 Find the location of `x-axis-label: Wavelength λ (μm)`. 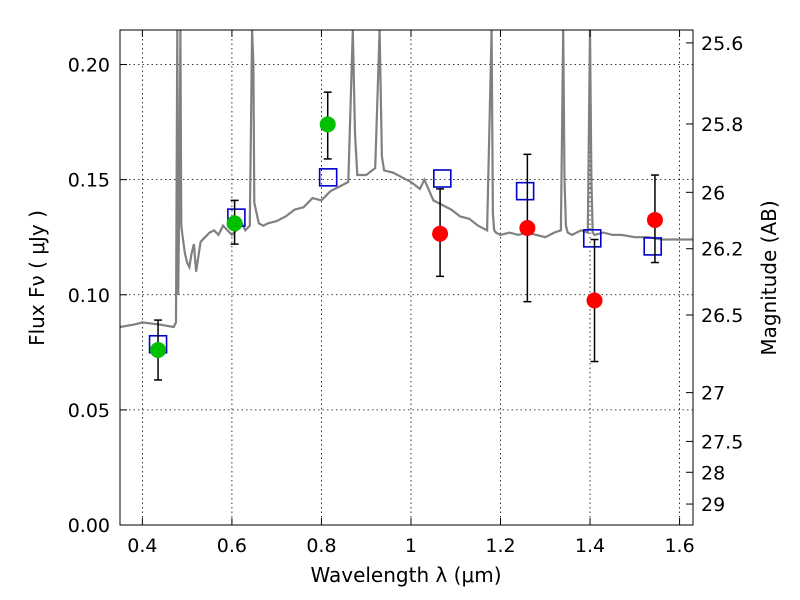

x-axis-label: Wavelength λ (μm) is located at coordinates (405, 575).